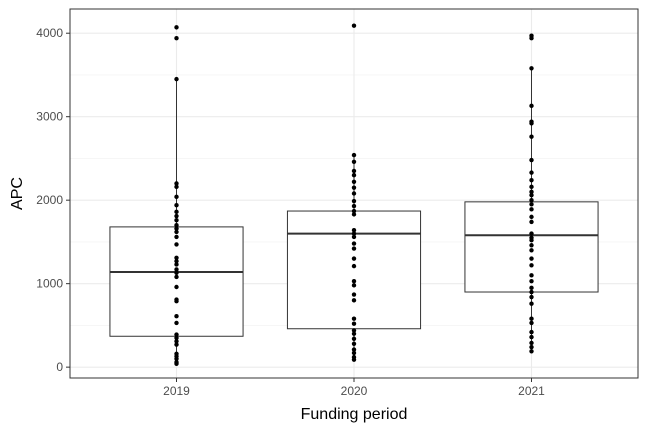  Describe the element at coordinates (59, 367) in the screenshot. I see `y-tick-label: 0` at that location.